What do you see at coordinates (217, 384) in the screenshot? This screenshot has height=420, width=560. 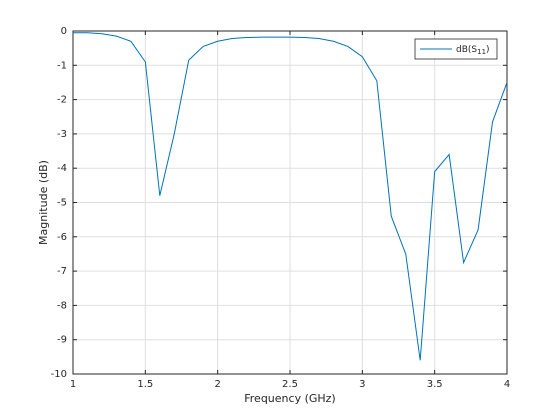 I see `x-tick-label: 2` at bounding box center [217, 384].